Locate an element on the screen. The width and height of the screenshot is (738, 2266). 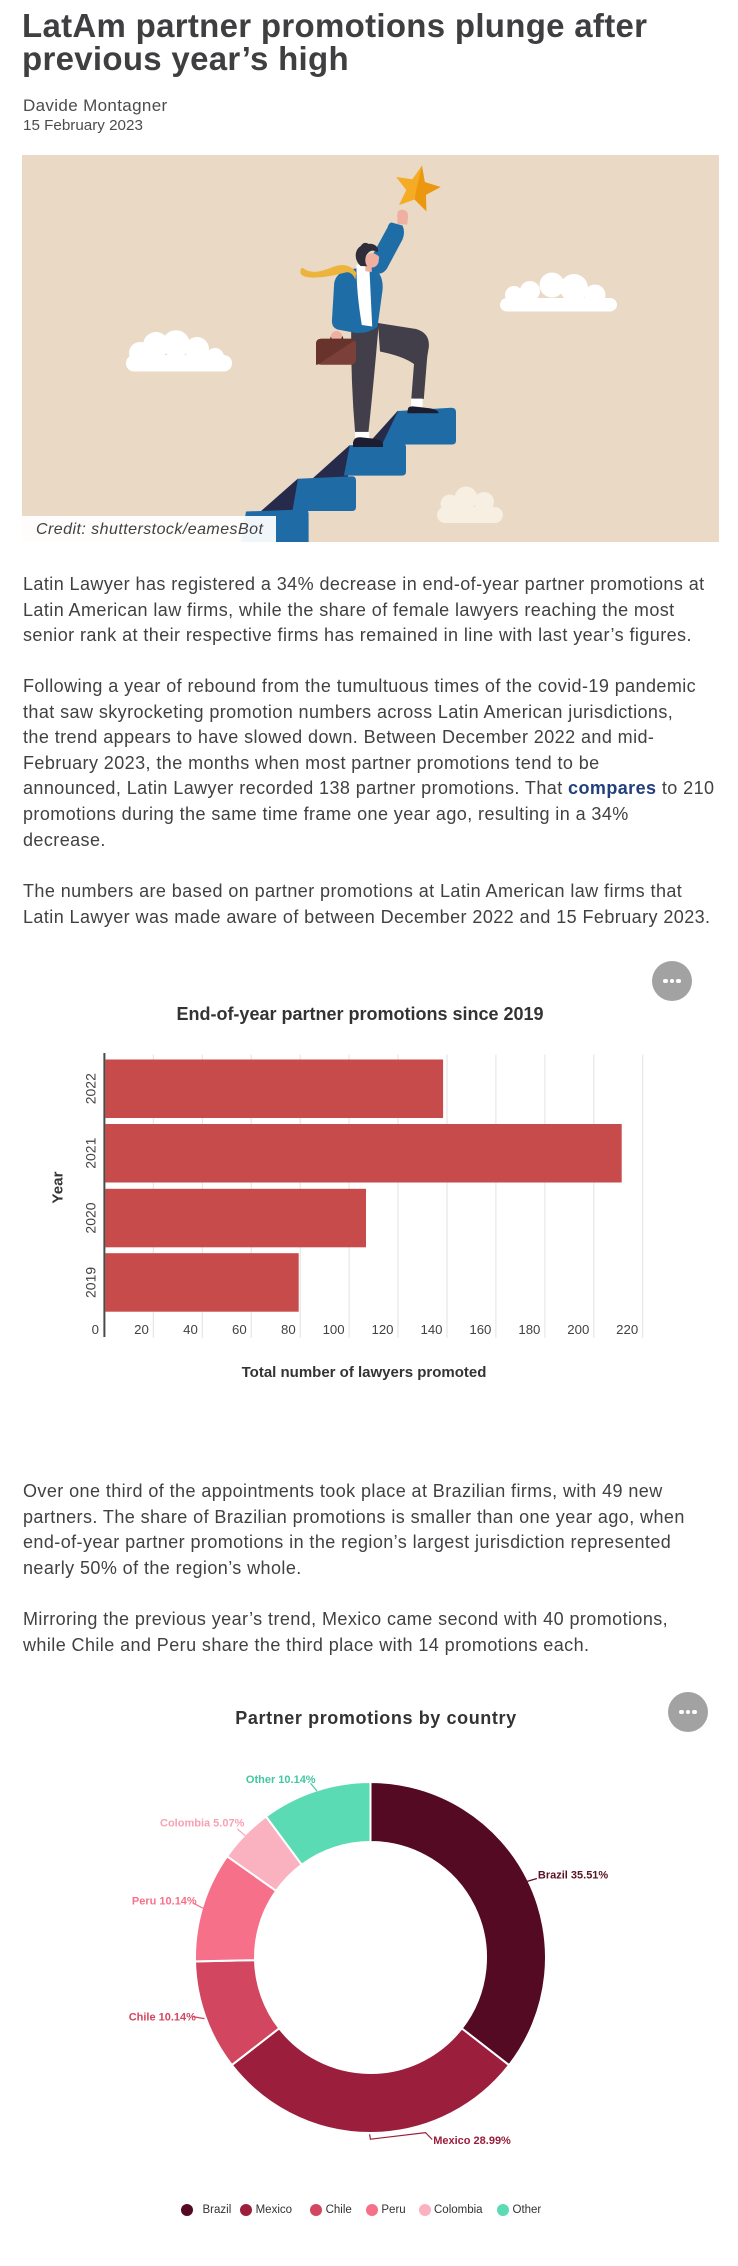
svg-text: 160 is located at coordinates (480, 1329).